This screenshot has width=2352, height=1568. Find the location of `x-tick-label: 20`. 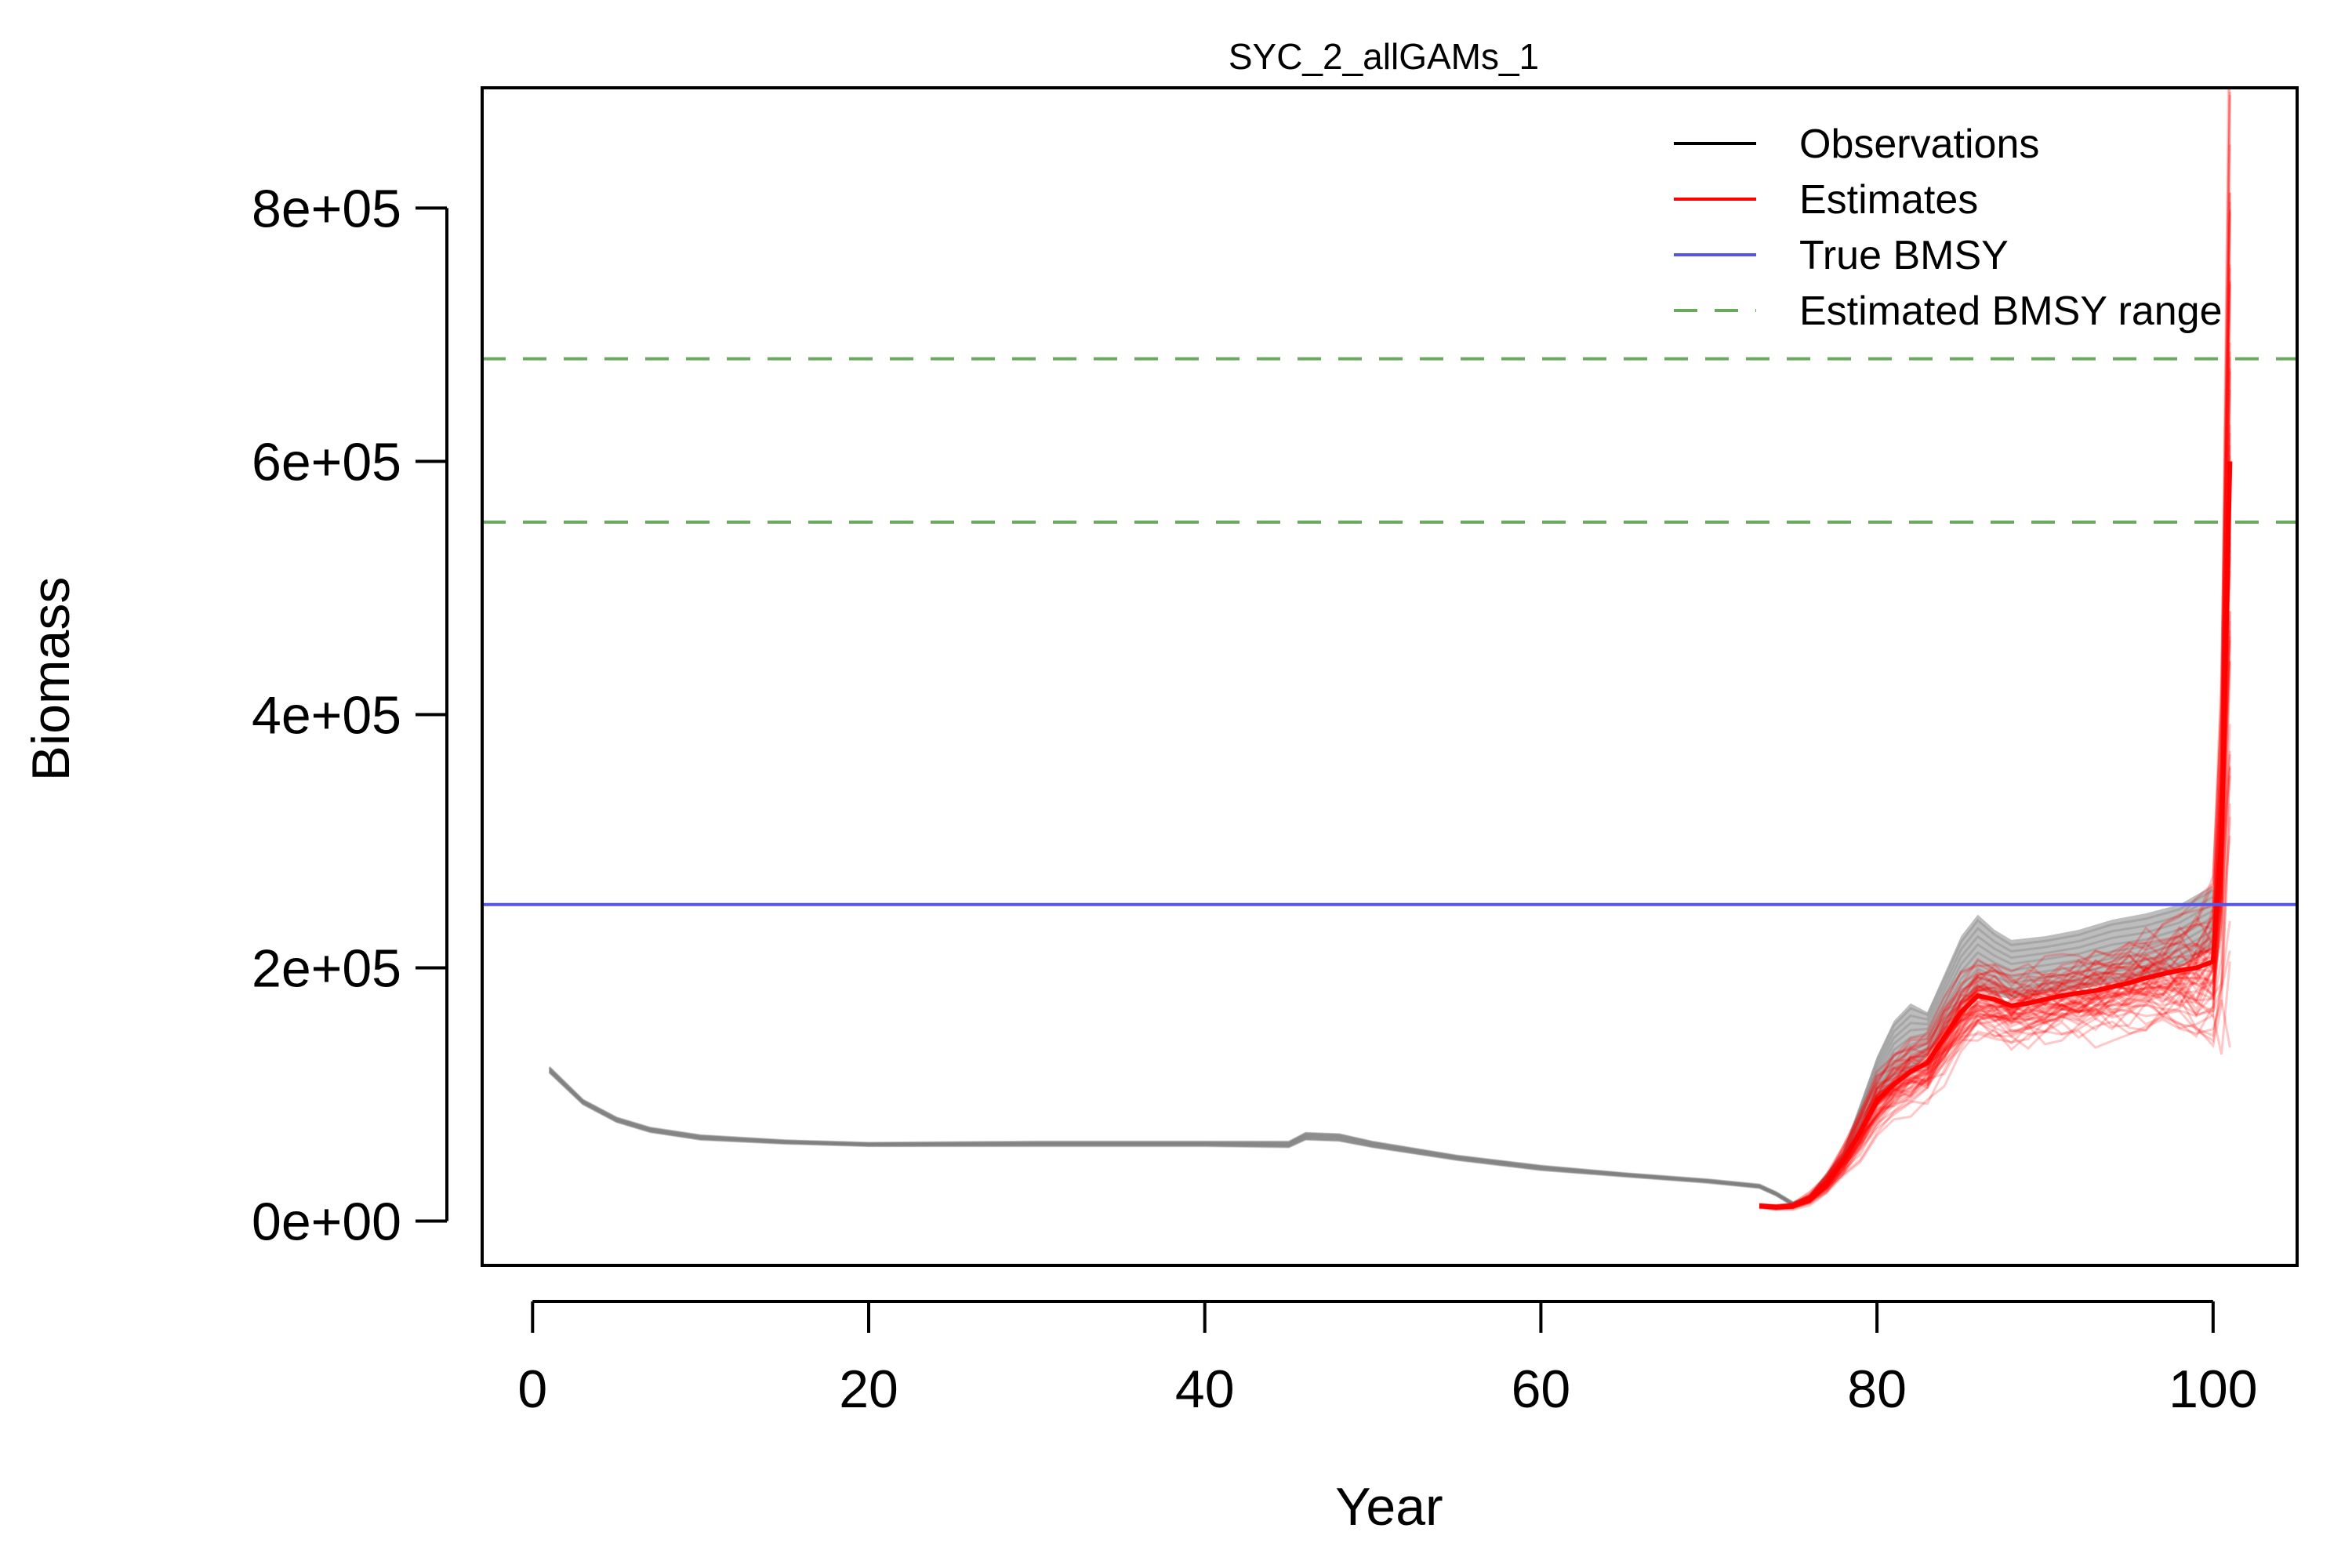

x-tick-label: 20 is located at coordinates (868, 1389).